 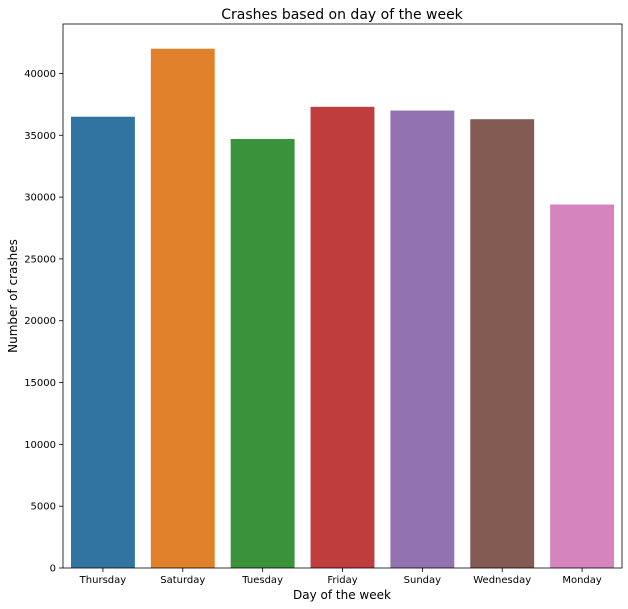 What do you see at coordinates (502, 580) in the screenshot?
I see `x-tick-label: Wednesday` at bounding box center [502, 580].